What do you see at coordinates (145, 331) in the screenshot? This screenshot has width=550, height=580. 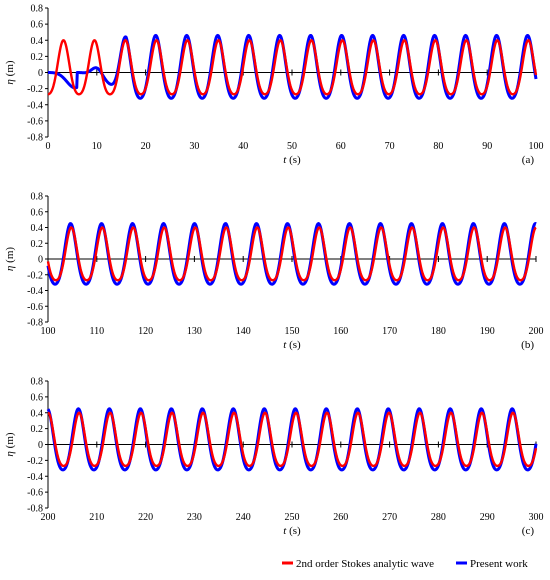 I see `x-tick-label: 120` at bounding box center [145, 331].